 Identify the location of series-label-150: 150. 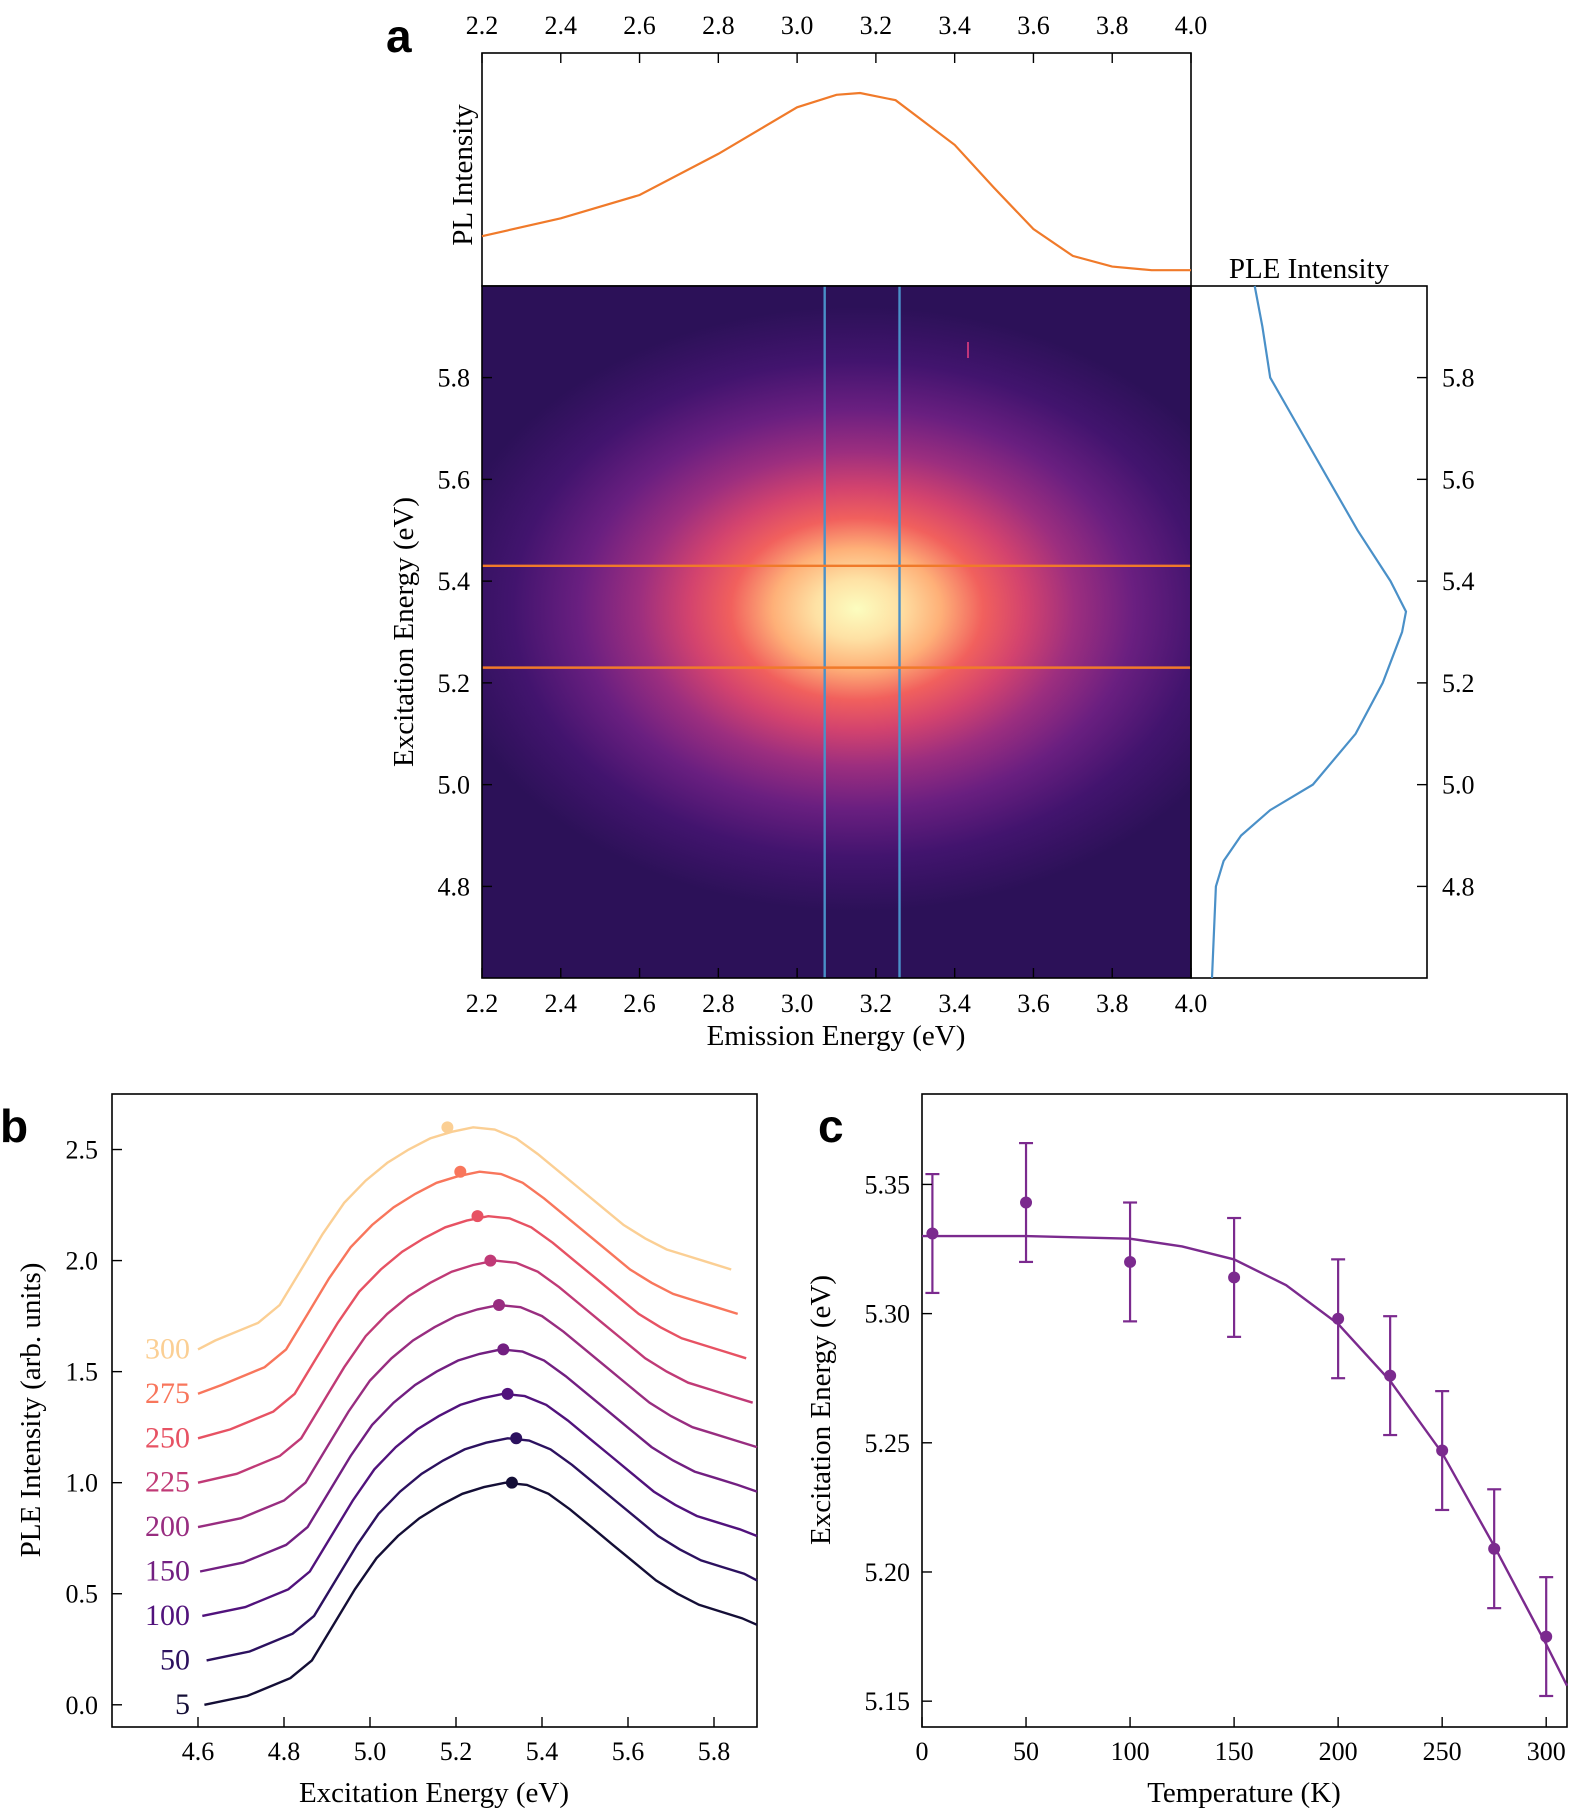
(167, 1571).